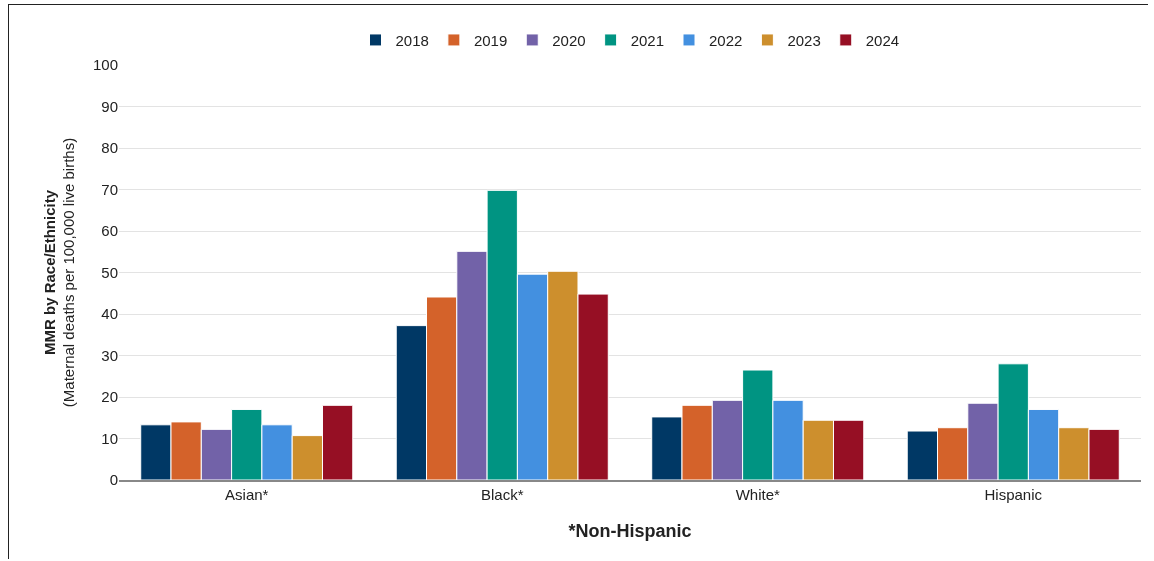 The image size is (1154, 561). What do you see at coordinates (412, 40) in the screenshot?
I see `legend-label: 2018` at bounding box center [412, 40].